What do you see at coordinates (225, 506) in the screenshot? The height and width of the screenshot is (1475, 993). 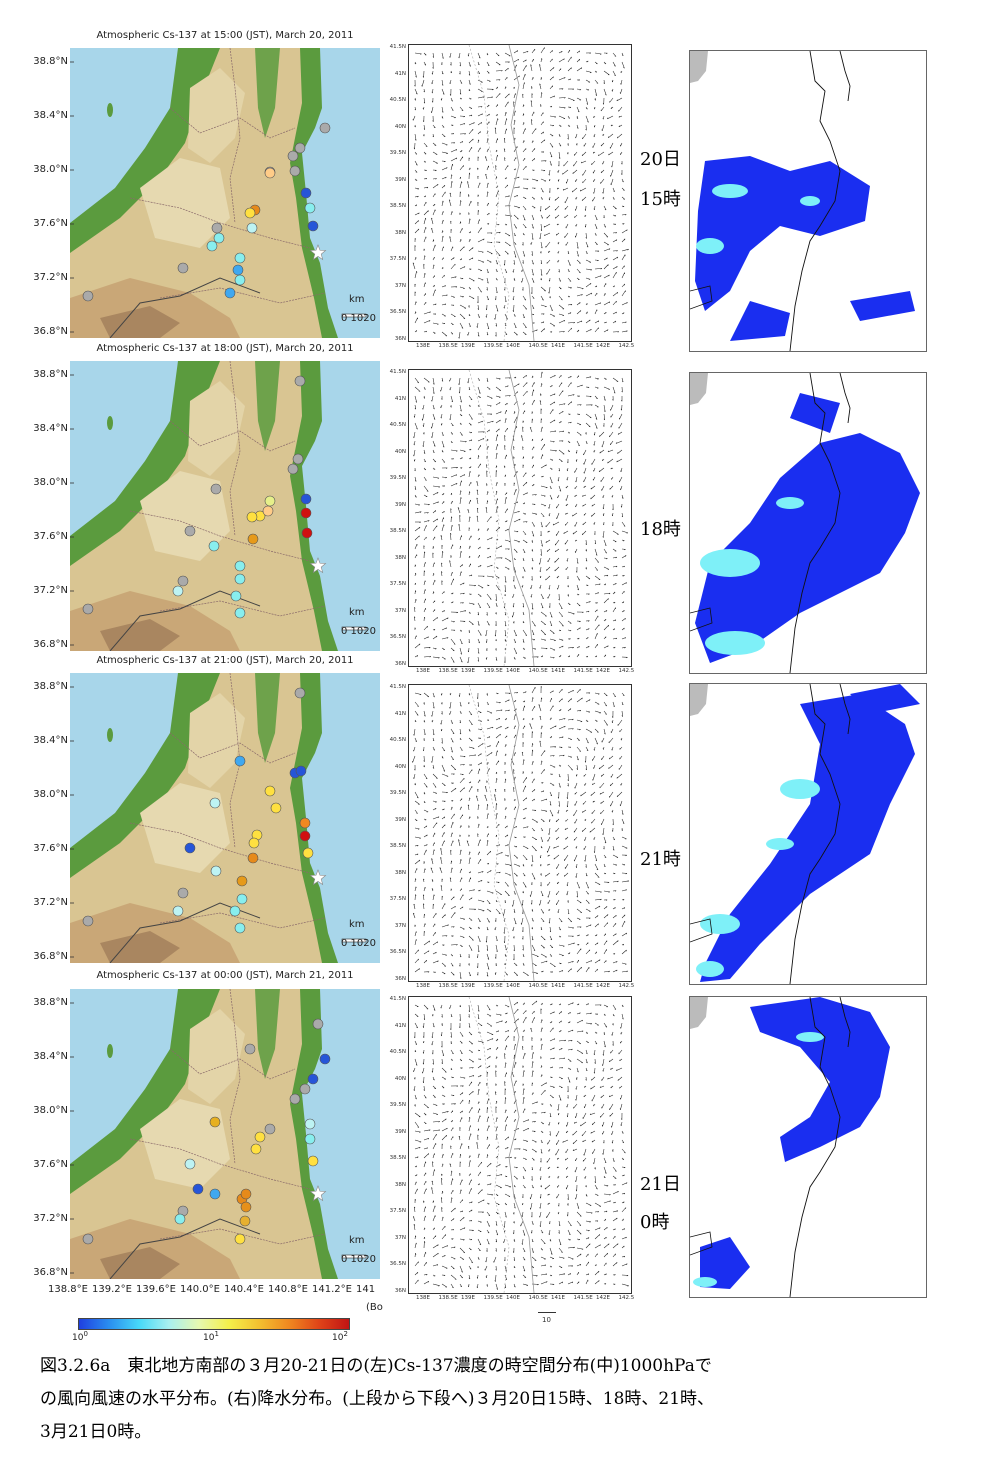 I see `cs137-concentration-map` at bounding box center [225, 506].